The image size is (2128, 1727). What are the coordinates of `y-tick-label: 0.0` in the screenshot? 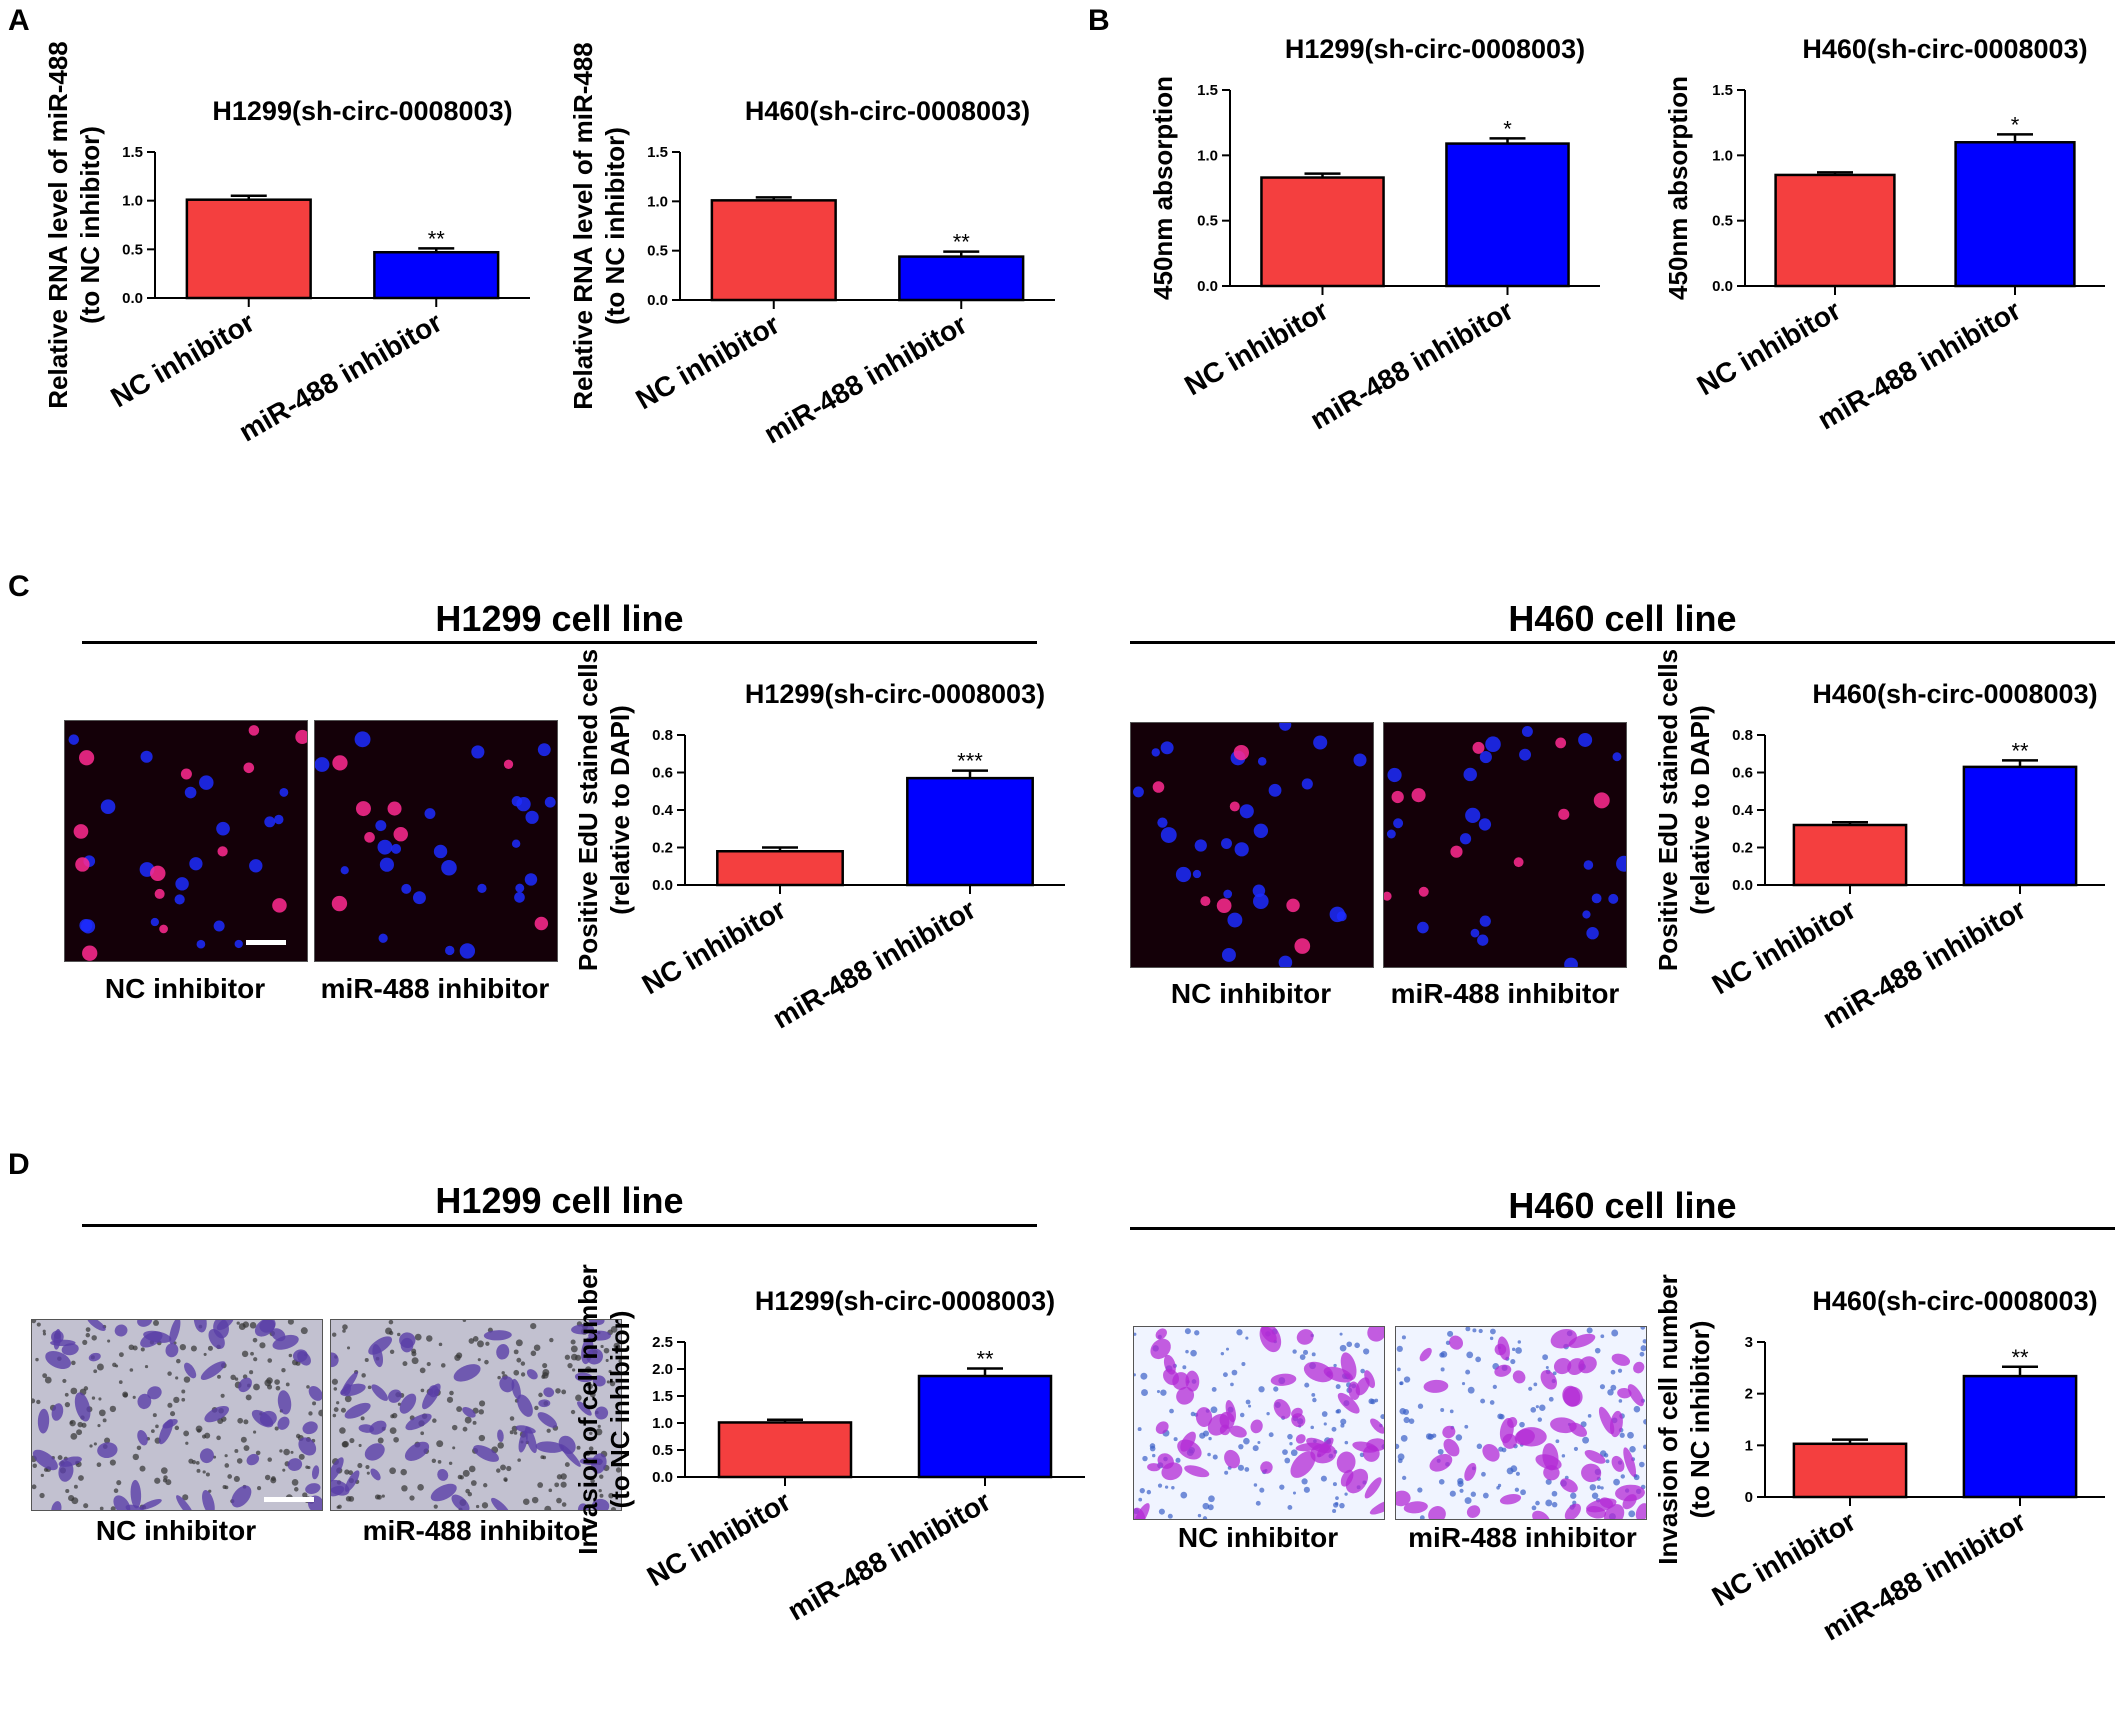 It's located at (657, 300).